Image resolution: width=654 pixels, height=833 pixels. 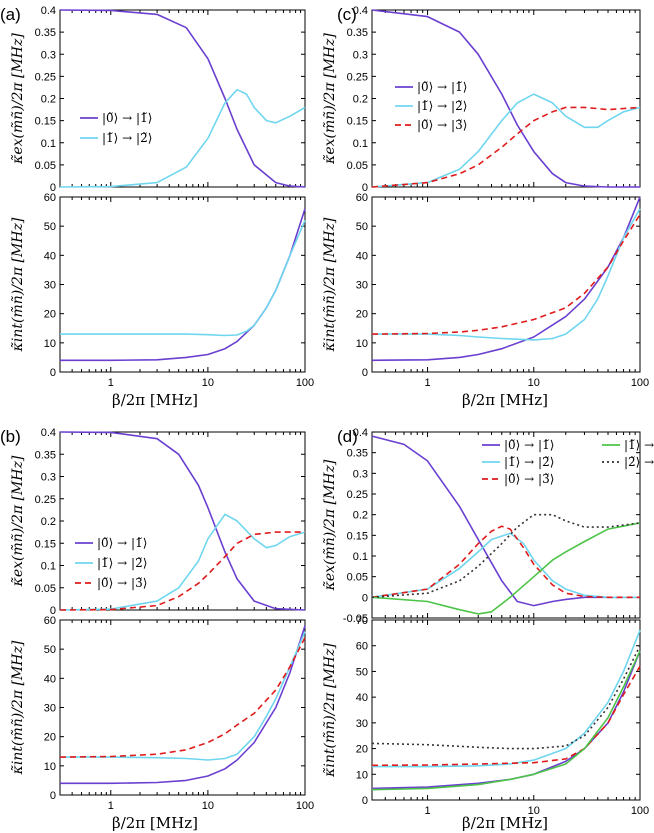 What do you see at coordinates (360, 433) in the screenshot?
I see `y-tick-label: 0.4` at bounding box center [360, 433].